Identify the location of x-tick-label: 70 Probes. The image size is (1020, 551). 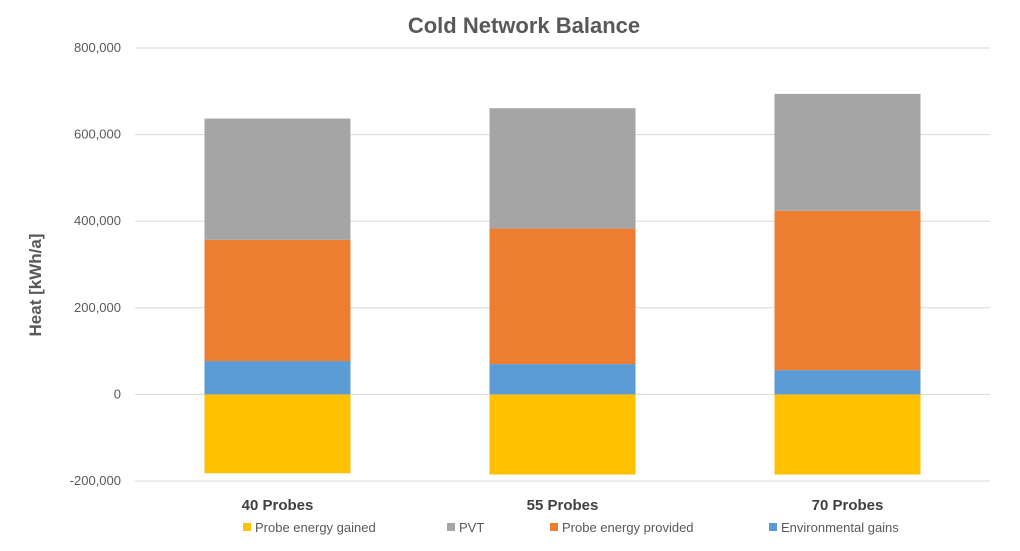
(848, 505).